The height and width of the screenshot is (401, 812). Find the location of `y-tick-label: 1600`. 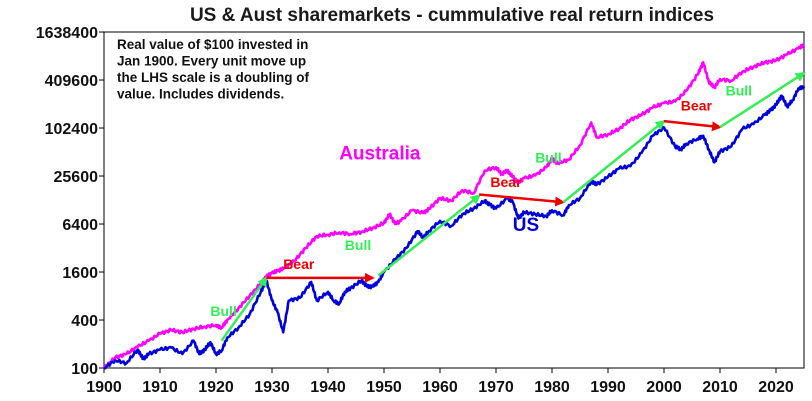

y-tick-label: 1600 is located at coordinates (80, 273).